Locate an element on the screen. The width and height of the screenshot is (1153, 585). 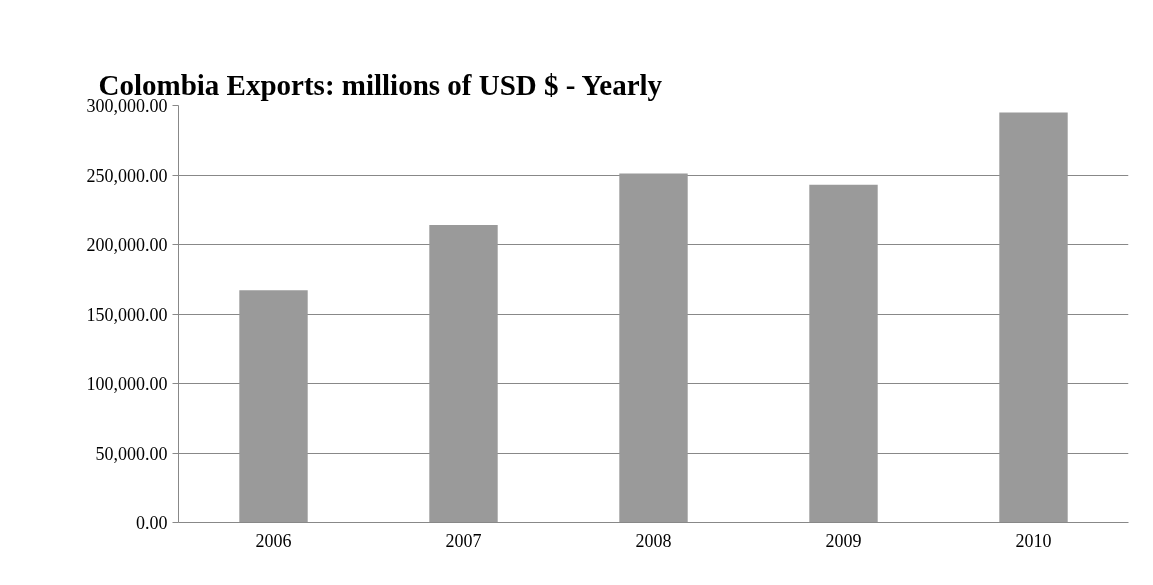
x-tick-label: 2007 is located at coordinates (463, 540).